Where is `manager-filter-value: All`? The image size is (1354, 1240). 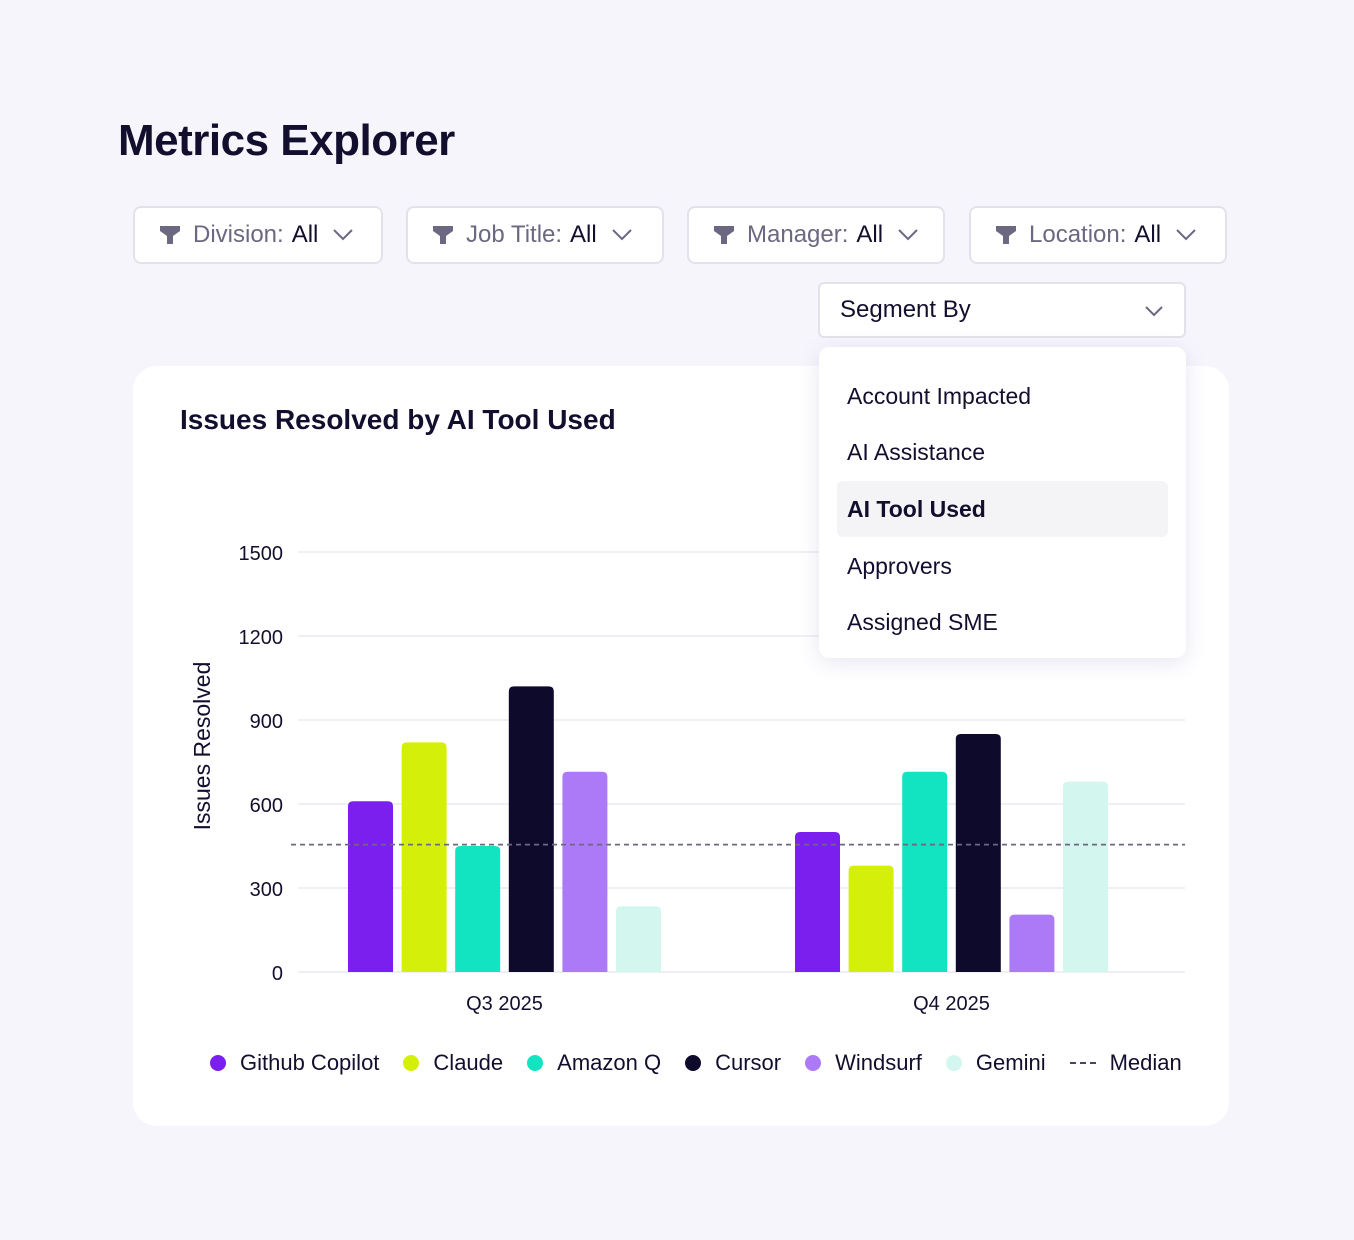 manager-filter-value: All is located at coordinates (870, 234).